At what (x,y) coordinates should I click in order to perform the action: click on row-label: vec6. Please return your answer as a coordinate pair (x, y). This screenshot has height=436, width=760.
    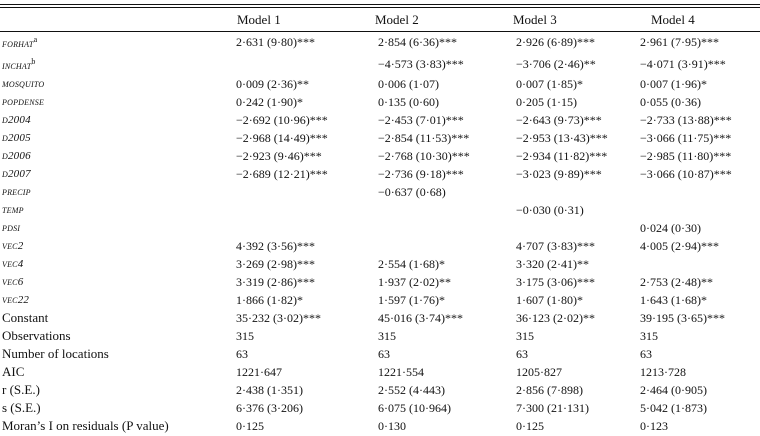
    Looking at the image, I should click on (118, 282).